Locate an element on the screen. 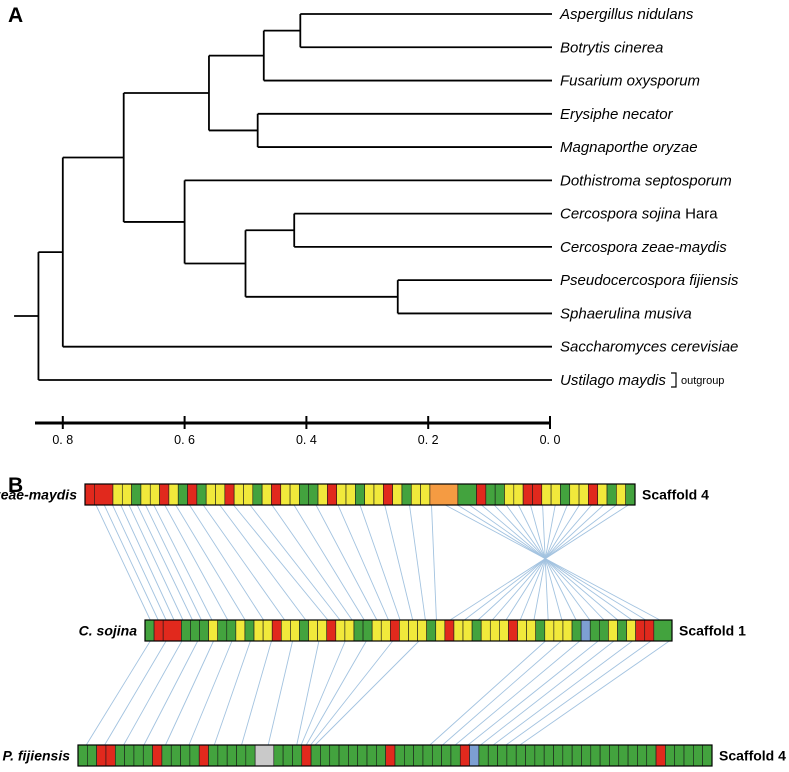  tip-label: Sphaerulina musiva is located at coordinates (626, 313).